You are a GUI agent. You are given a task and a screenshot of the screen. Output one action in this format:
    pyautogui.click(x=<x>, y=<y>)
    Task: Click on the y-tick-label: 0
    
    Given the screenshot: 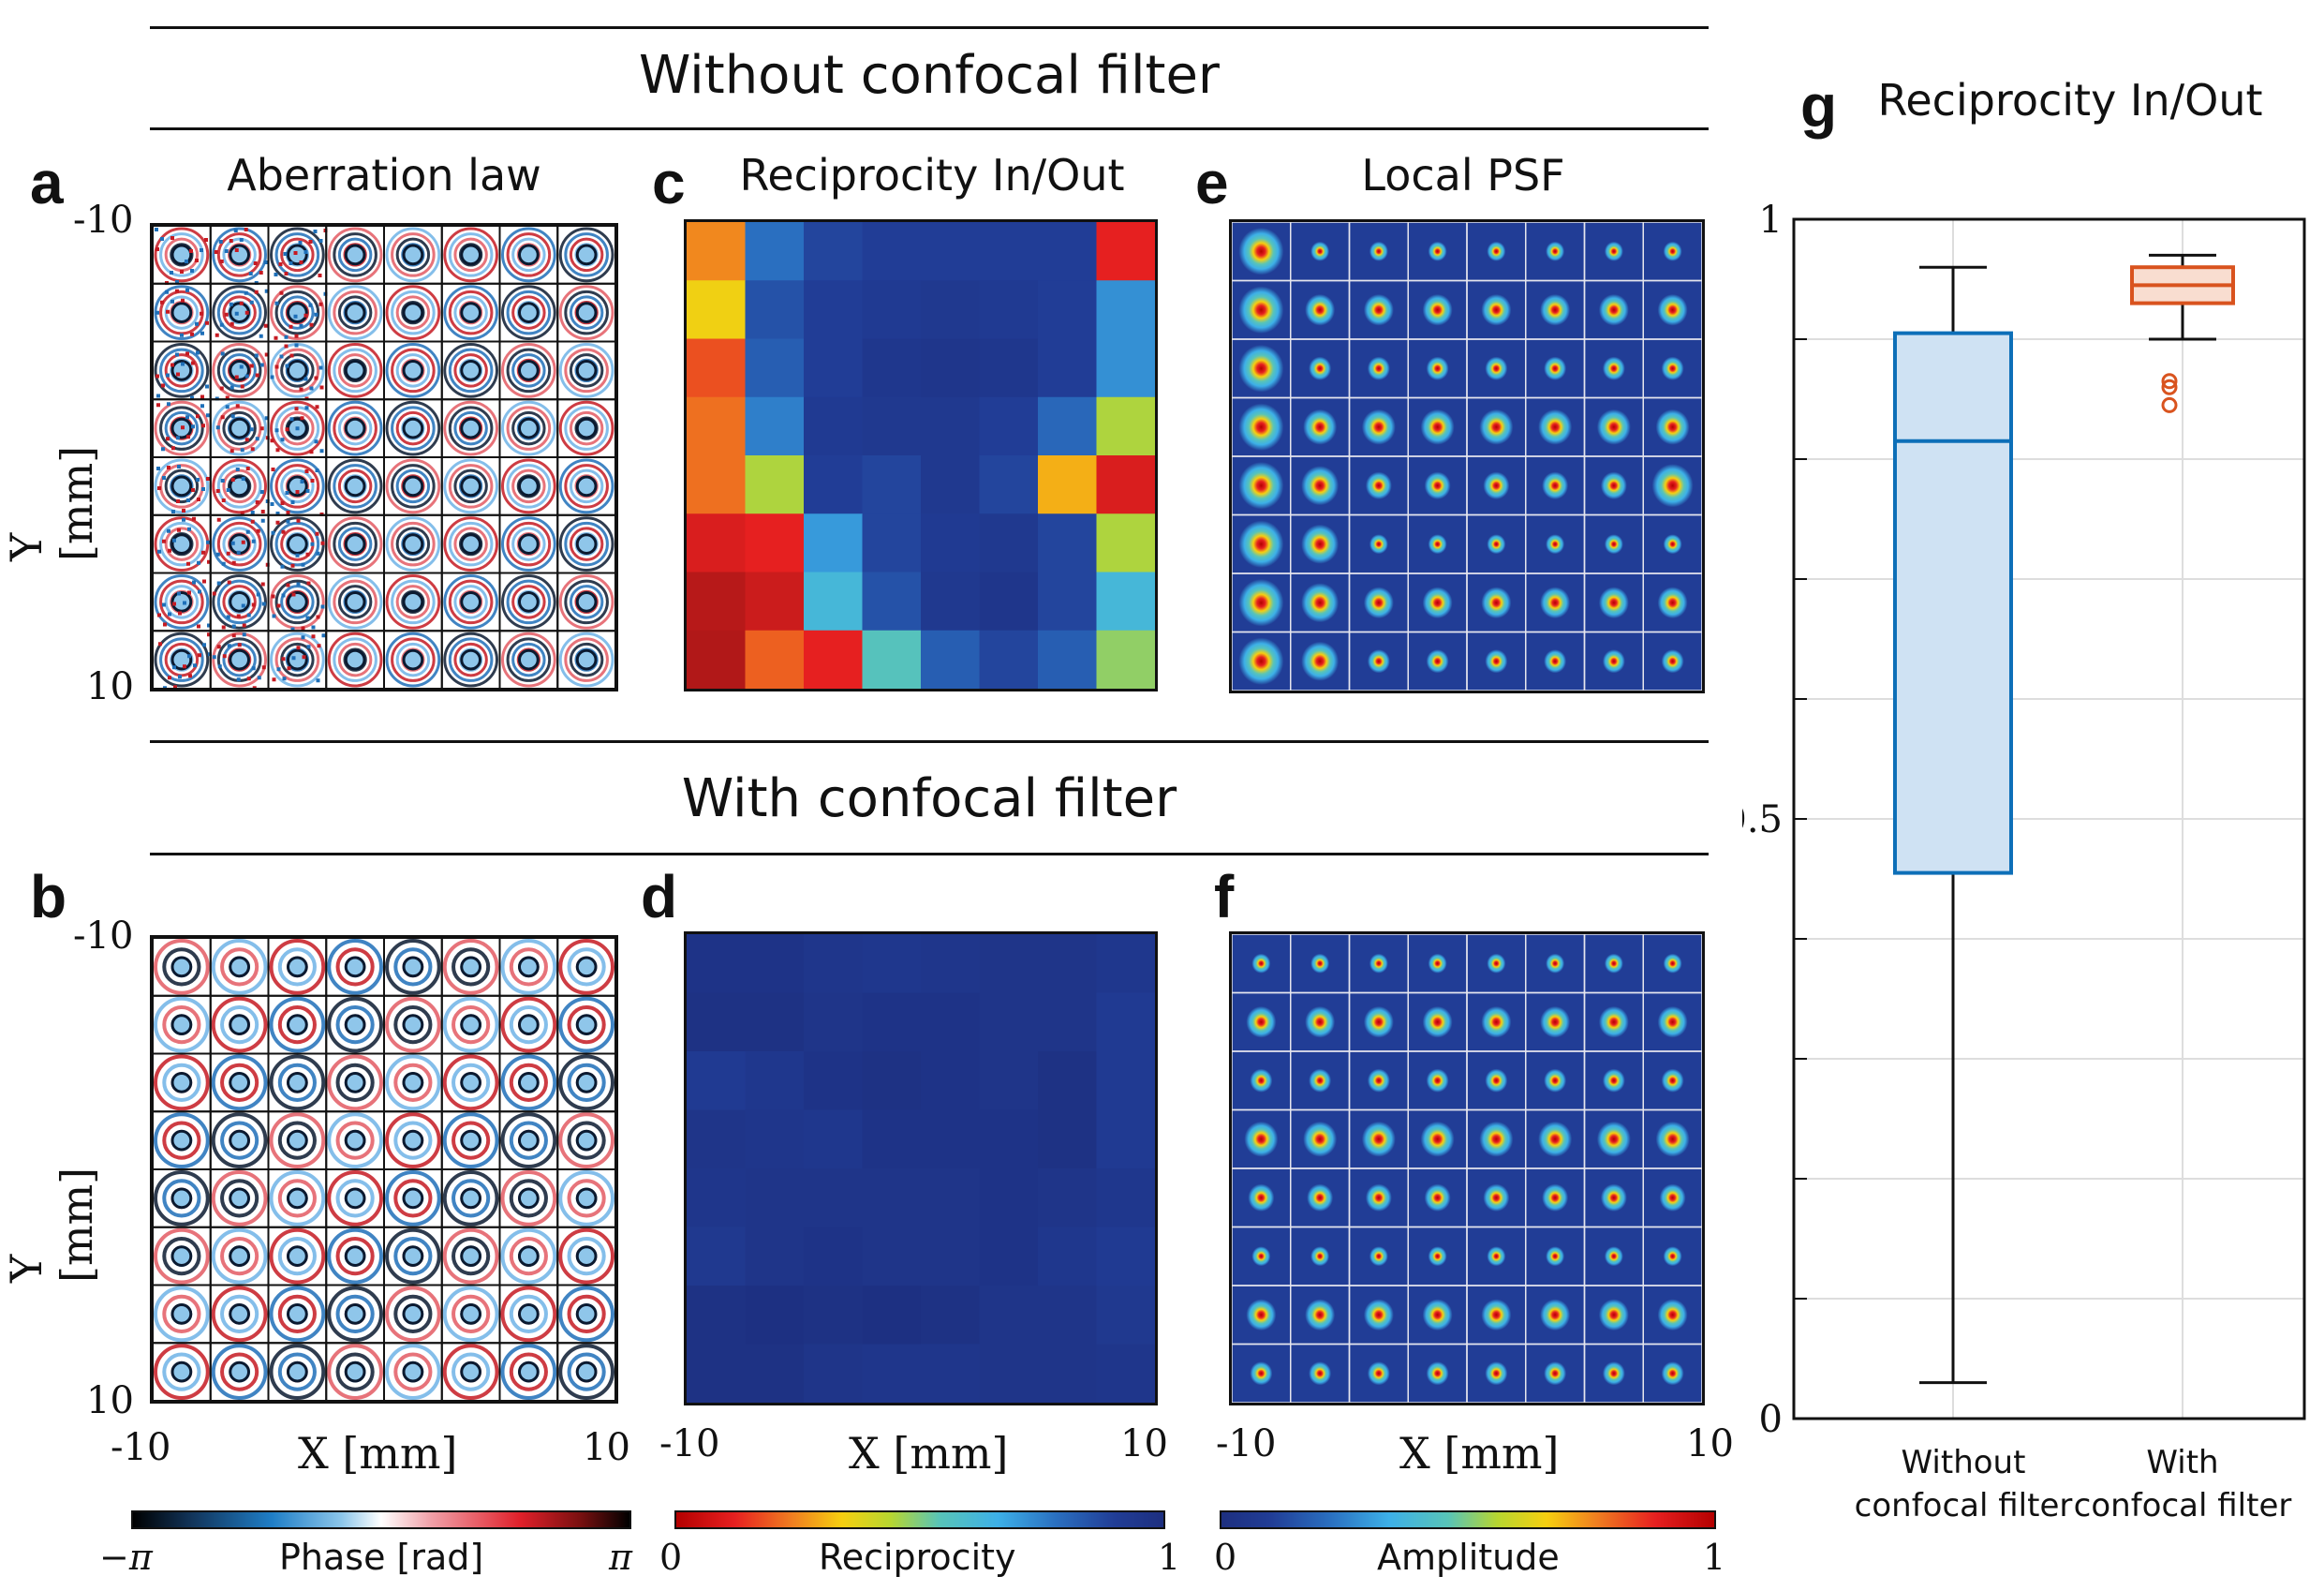 What is the action you would take?
    pyautogui.click(x=1771, y=1419)
    